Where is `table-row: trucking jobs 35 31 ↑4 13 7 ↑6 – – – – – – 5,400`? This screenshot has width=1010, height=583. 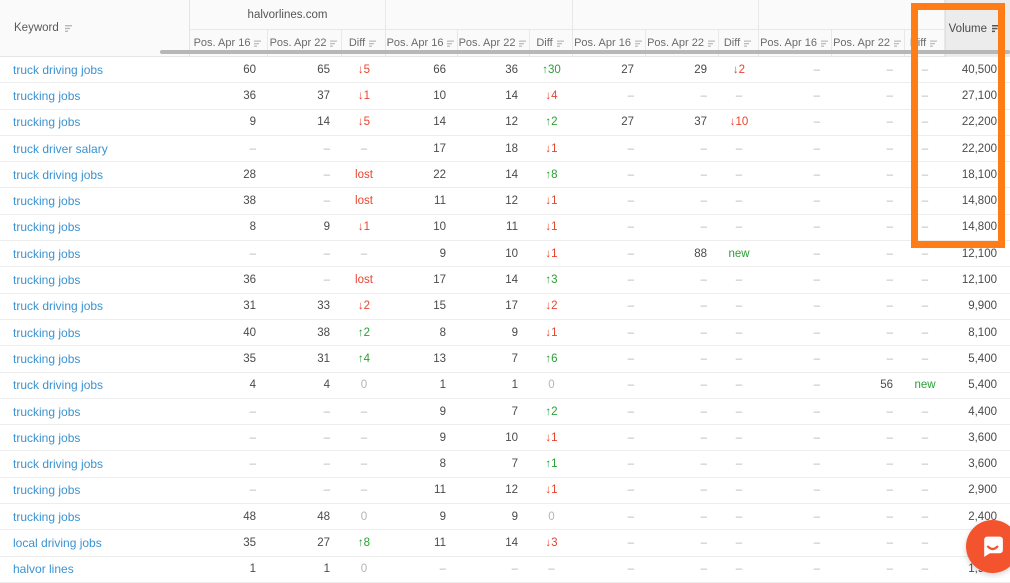
table-row: trucking jobs 35 31 ↑4 13 7 ↑6 – – – – – – 5,400 is located at coordinates (505, 359).